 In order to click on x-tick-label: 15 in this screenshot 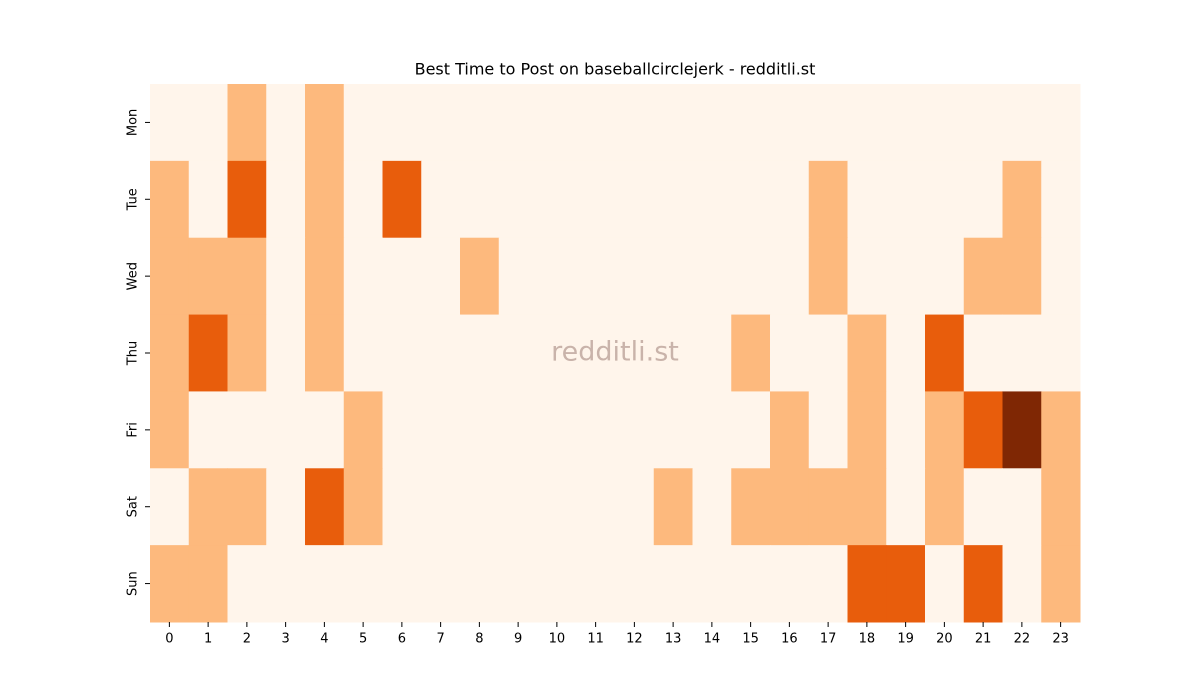, I will do `click(750, 639)`.